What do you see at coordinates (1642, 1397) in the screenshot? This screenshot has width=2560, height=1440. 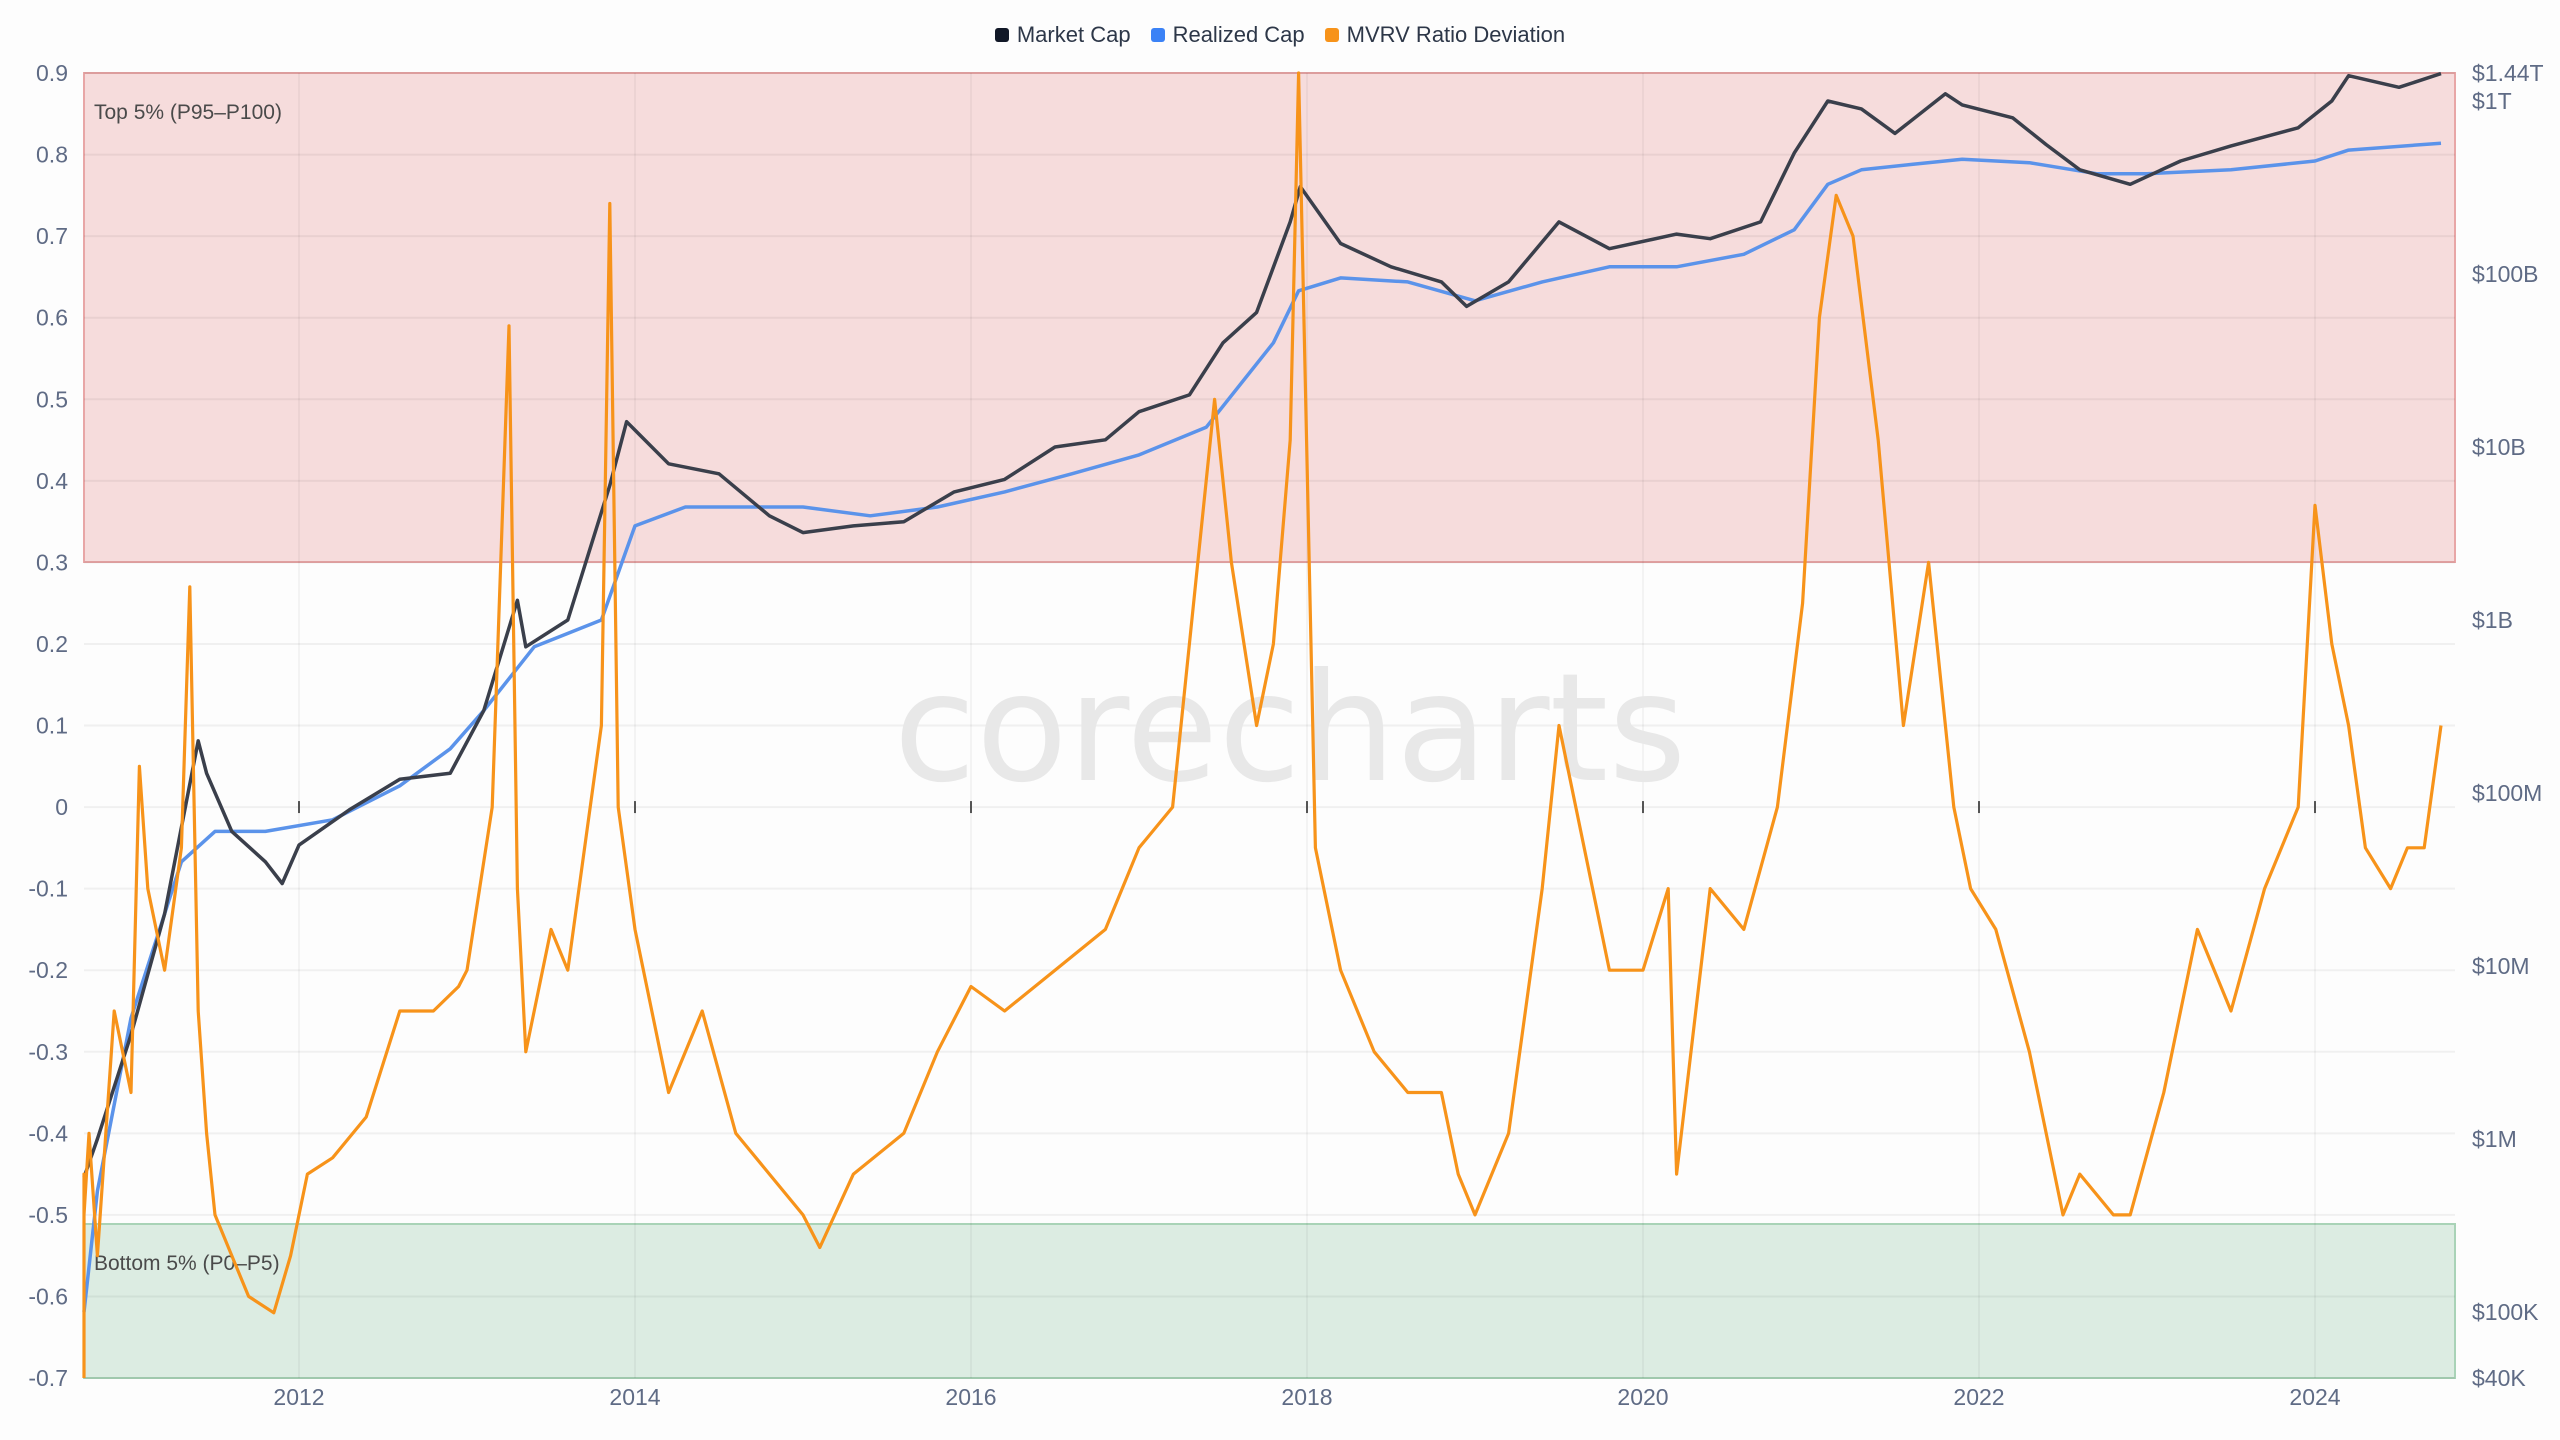 I see `x-tick-label: 2020` at bounding box center [1642, 1397].